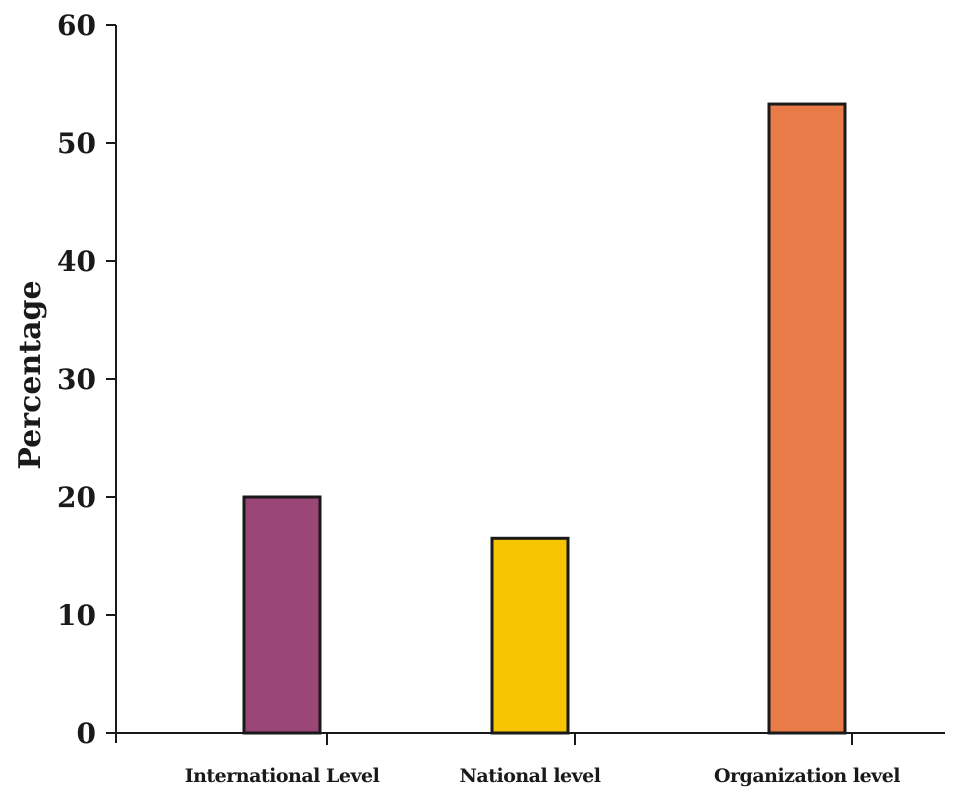  What do you see at coordinates (76, 379) in the screenshot?
I see `y-tick-label: 30` at bounding box center [76, 379].